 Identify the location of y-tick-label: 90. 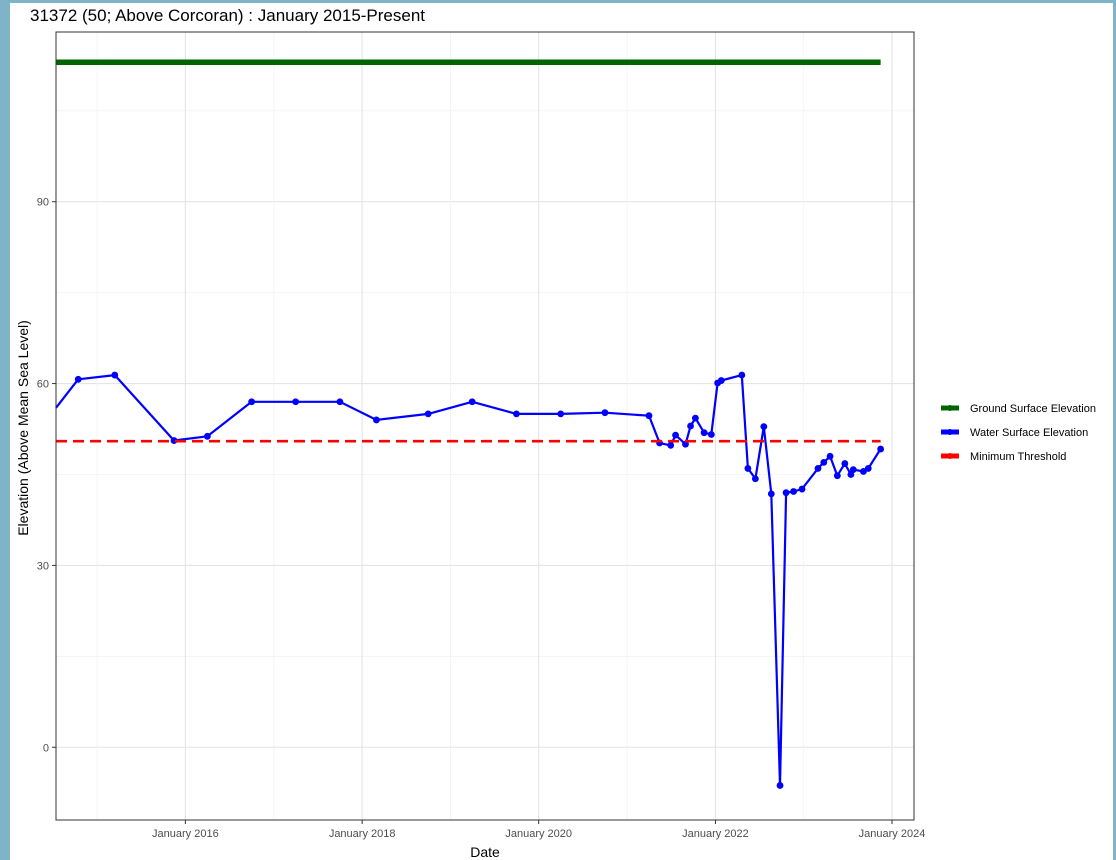
(43, 203).